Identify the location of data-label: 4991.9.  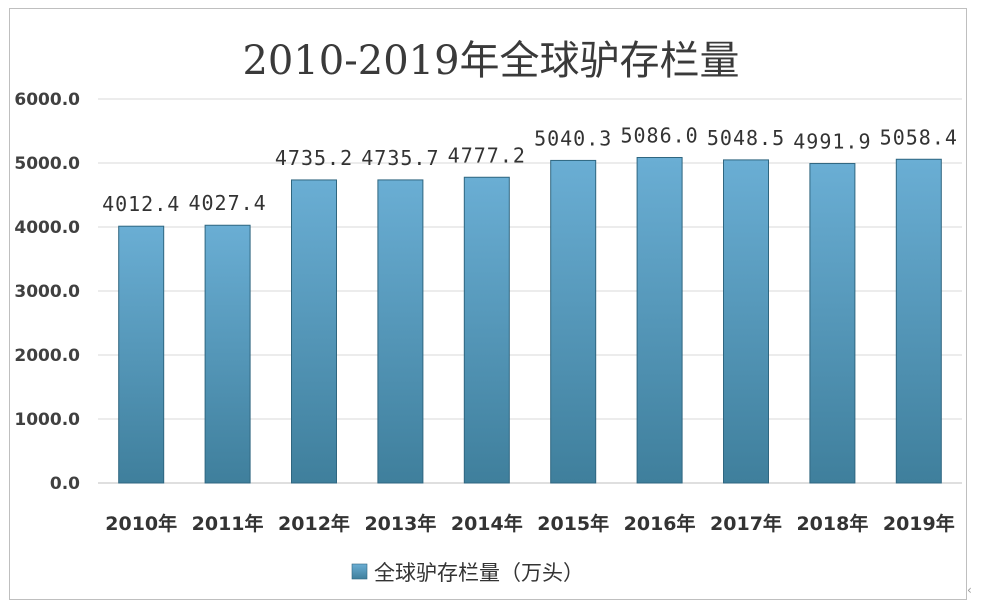
(832, 142).